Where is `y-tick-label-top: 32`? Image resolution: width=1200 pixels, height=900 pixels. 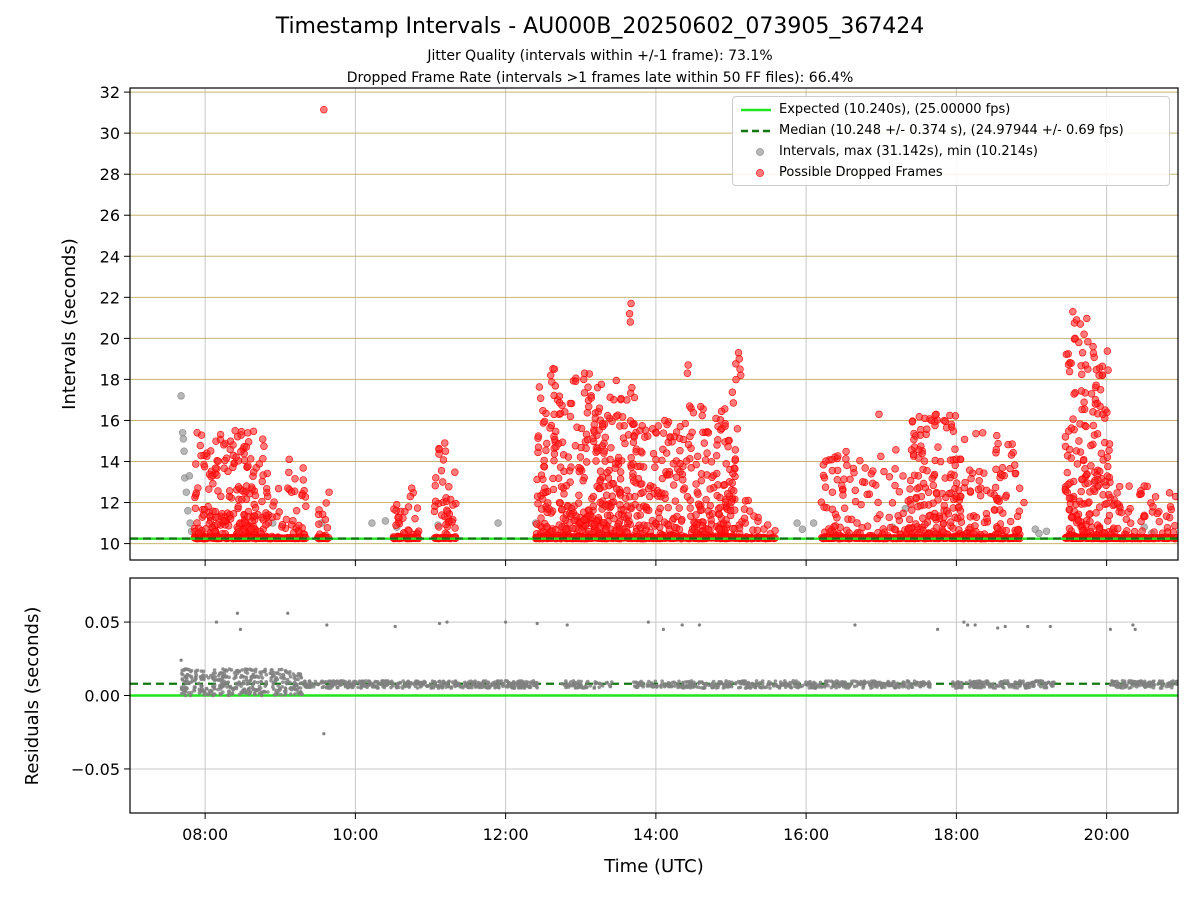
y-tick-label-top: 32 is located at coordinates (110, 92).